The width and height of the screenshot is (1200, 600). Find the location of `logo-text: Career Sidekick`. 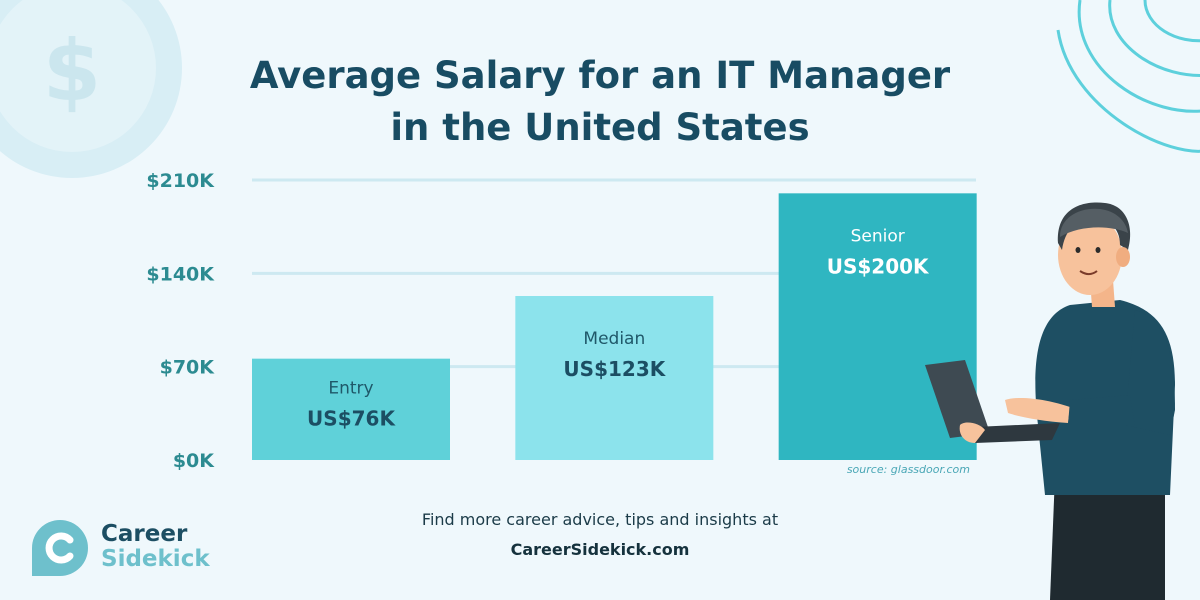

logo-text: Career Sidekick is located at coordinates (155, 547).